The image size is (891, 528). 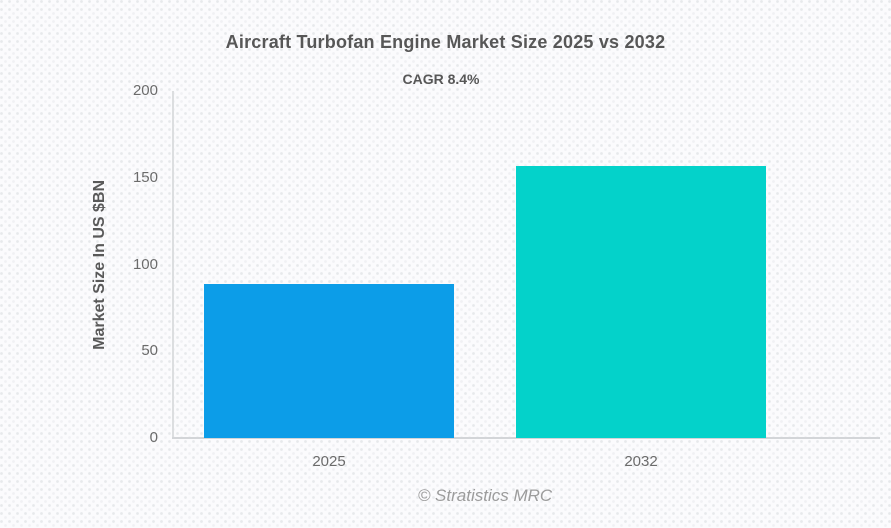 What do you see at coordinates (145, 90) in the screenshot?
I see `y-tick-label-200: 200` at bounding box center [145, 90].